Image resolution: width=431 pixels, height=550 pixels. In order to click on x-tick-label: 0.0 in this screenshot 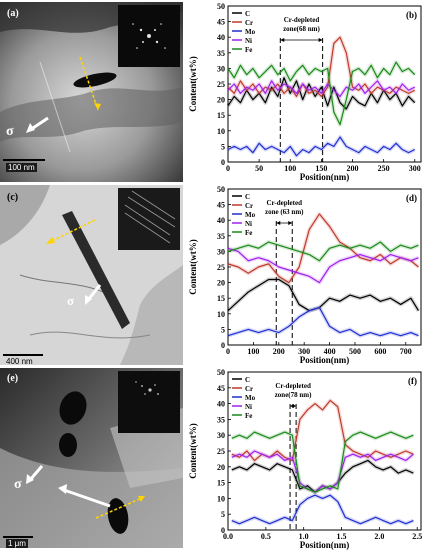, I will do `click(228, 536)`.